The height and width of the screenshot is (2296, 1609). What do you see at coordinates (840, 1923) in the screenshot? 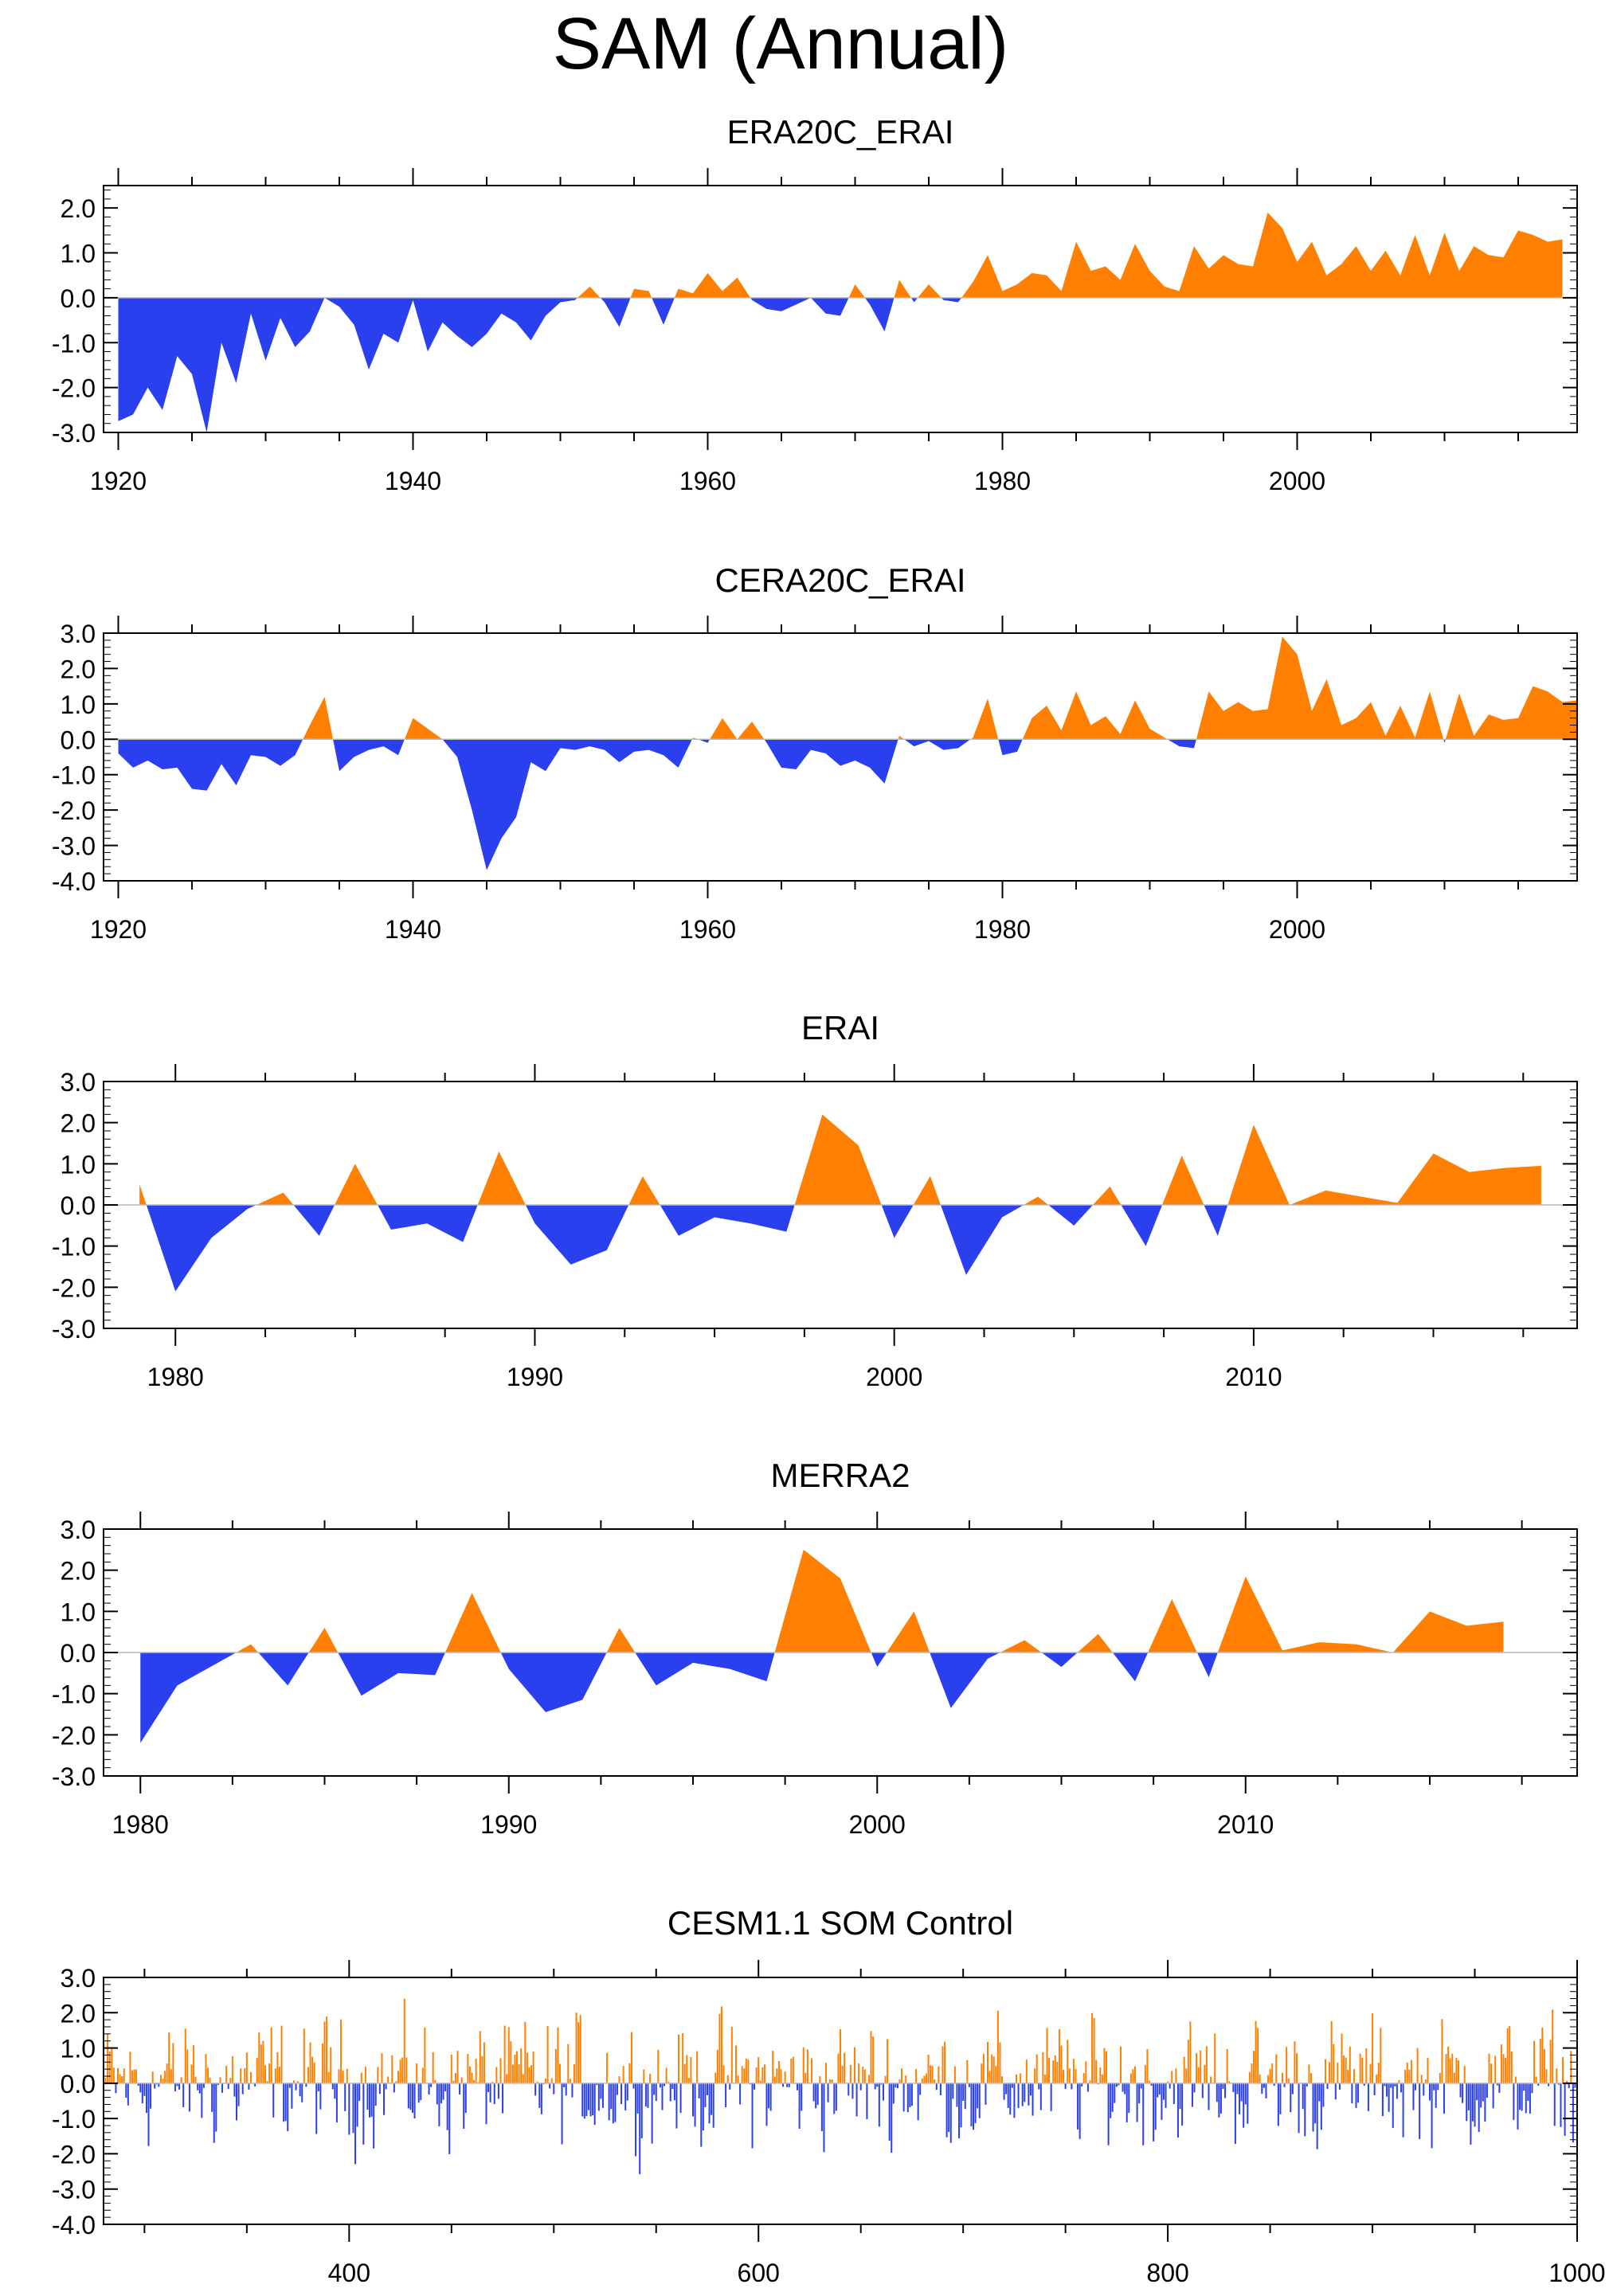
I see `chart-title: CESM1.1 SOM Control` at bounding box center [840, 1923].